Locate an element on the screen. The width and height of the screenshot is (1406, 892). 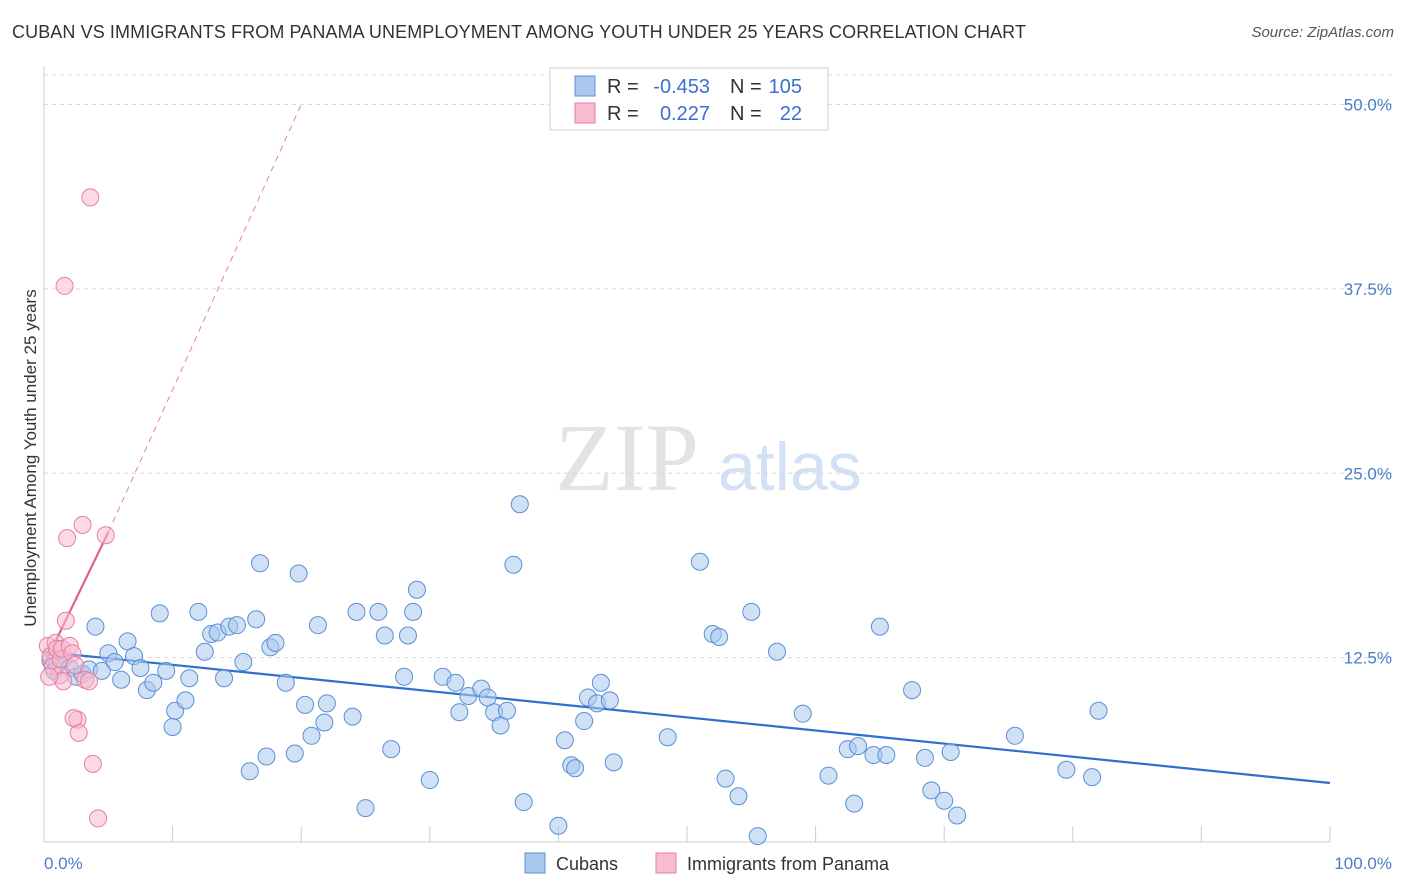
legend-r-value-cubans: -0.453 is located at coordinates (681, 87).